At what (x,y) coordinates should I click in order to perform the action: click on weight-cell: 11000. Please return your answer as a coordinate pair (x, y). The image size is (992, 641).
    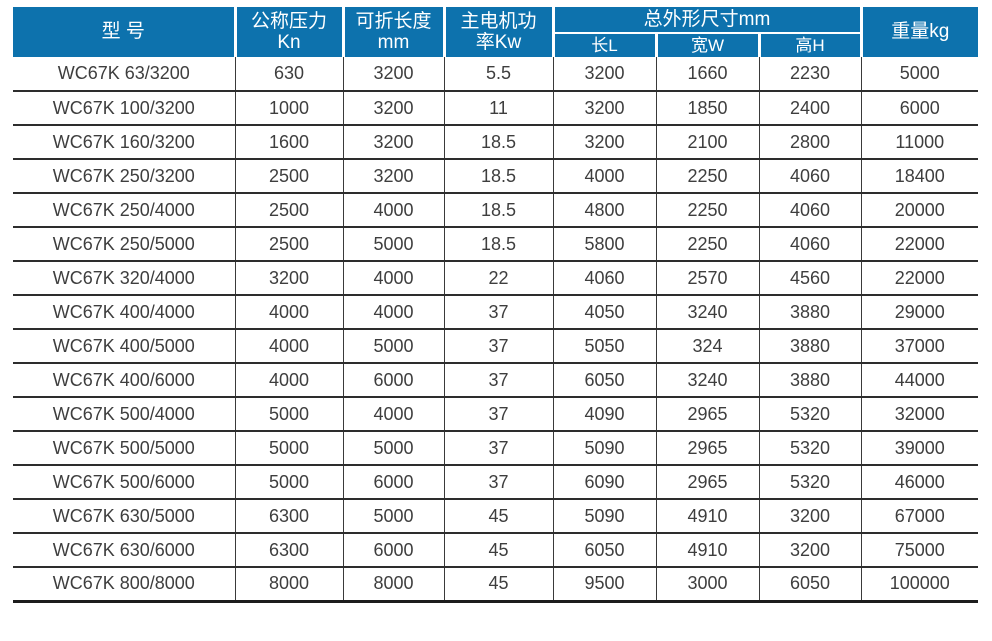
    Looking at the image, I should click on (919, 142).